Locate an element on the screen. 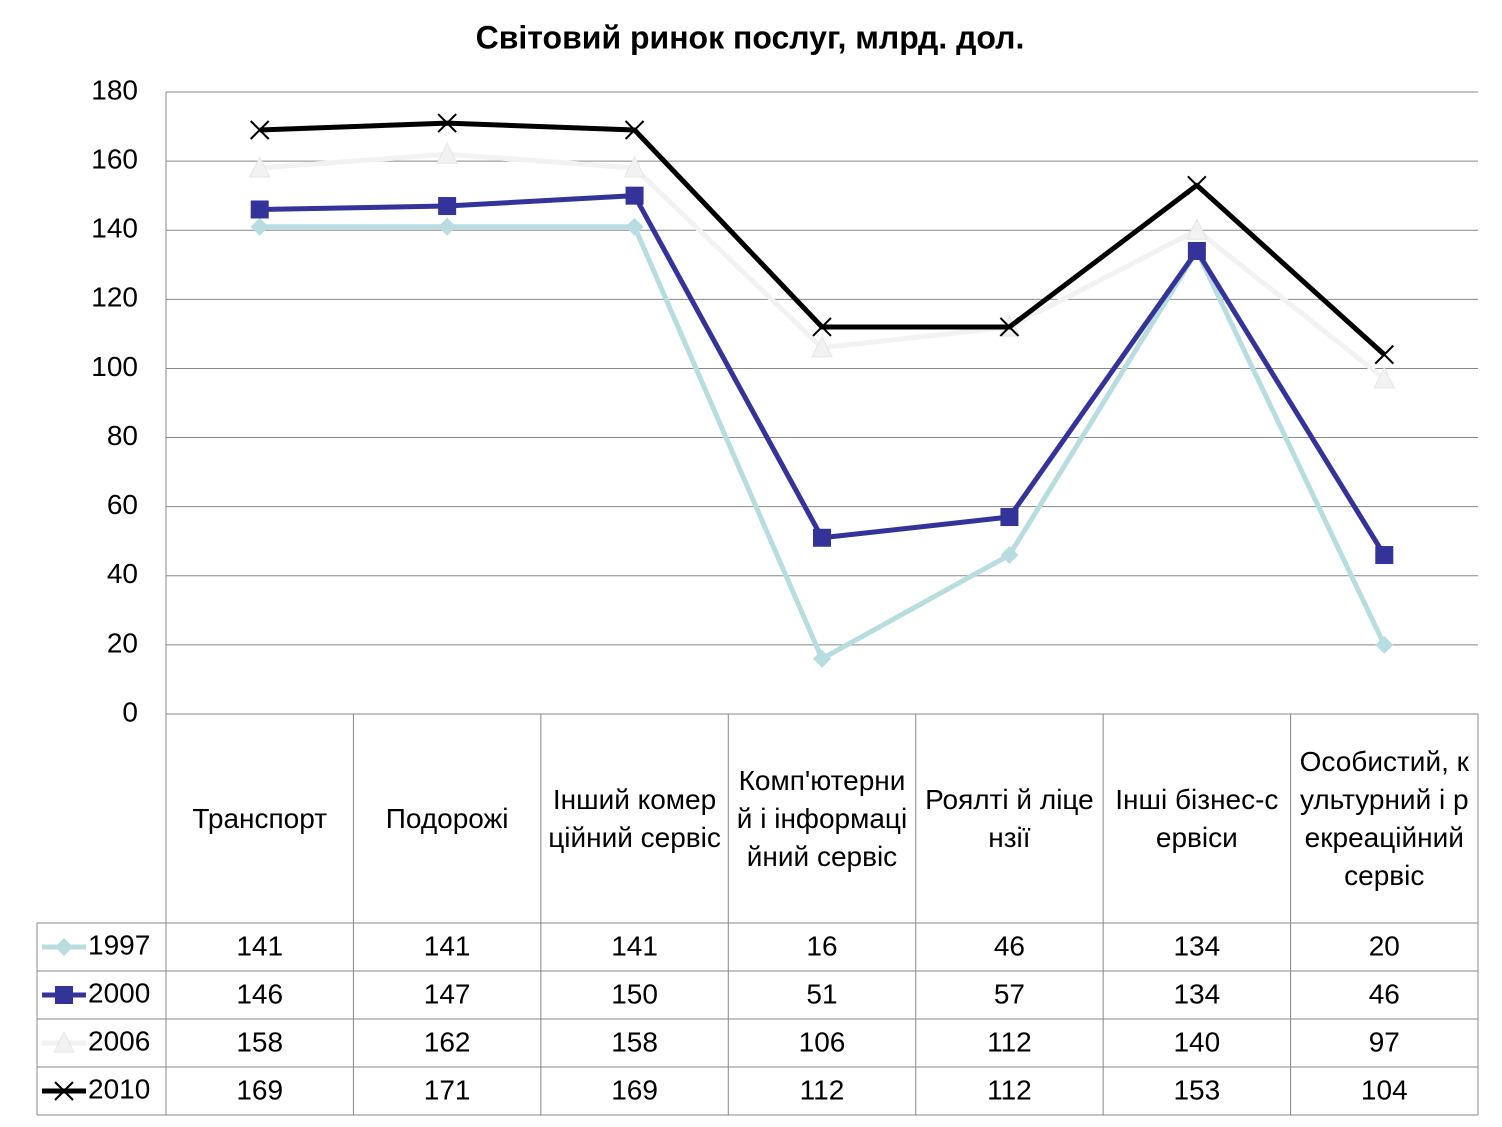 This screenshot has height=1127, width=1502. table-value: 150 is located at coordinates (634, 993).